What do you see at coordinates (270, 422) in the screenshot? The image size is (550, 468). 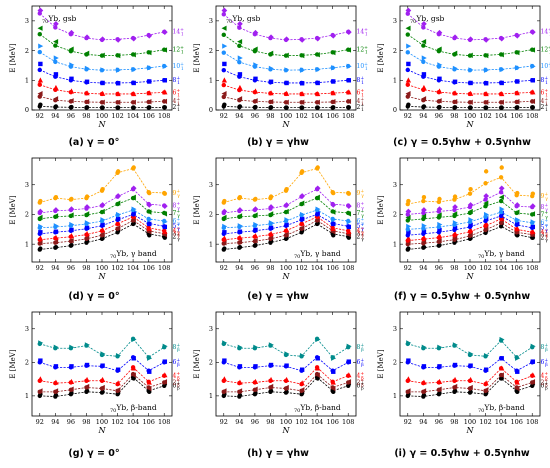 I see `x-tick-label: 98` at bounding box center [270, 422].